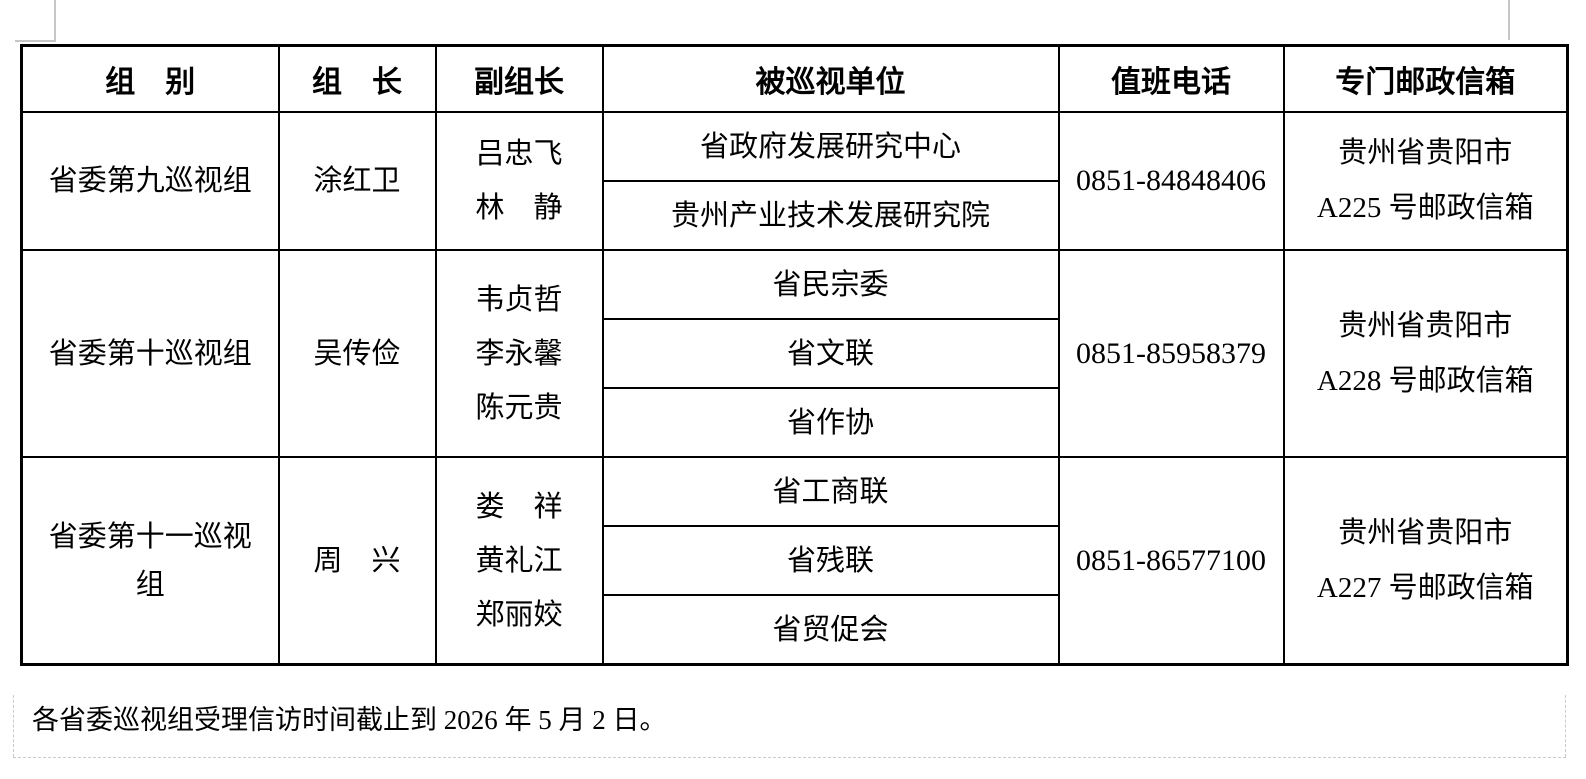 The width and height of the screenshot is (1586, 779). Describe the element at coordinates (519, 614) in the screenshot. I see `deputy-name: 郑丽姣` at that location.